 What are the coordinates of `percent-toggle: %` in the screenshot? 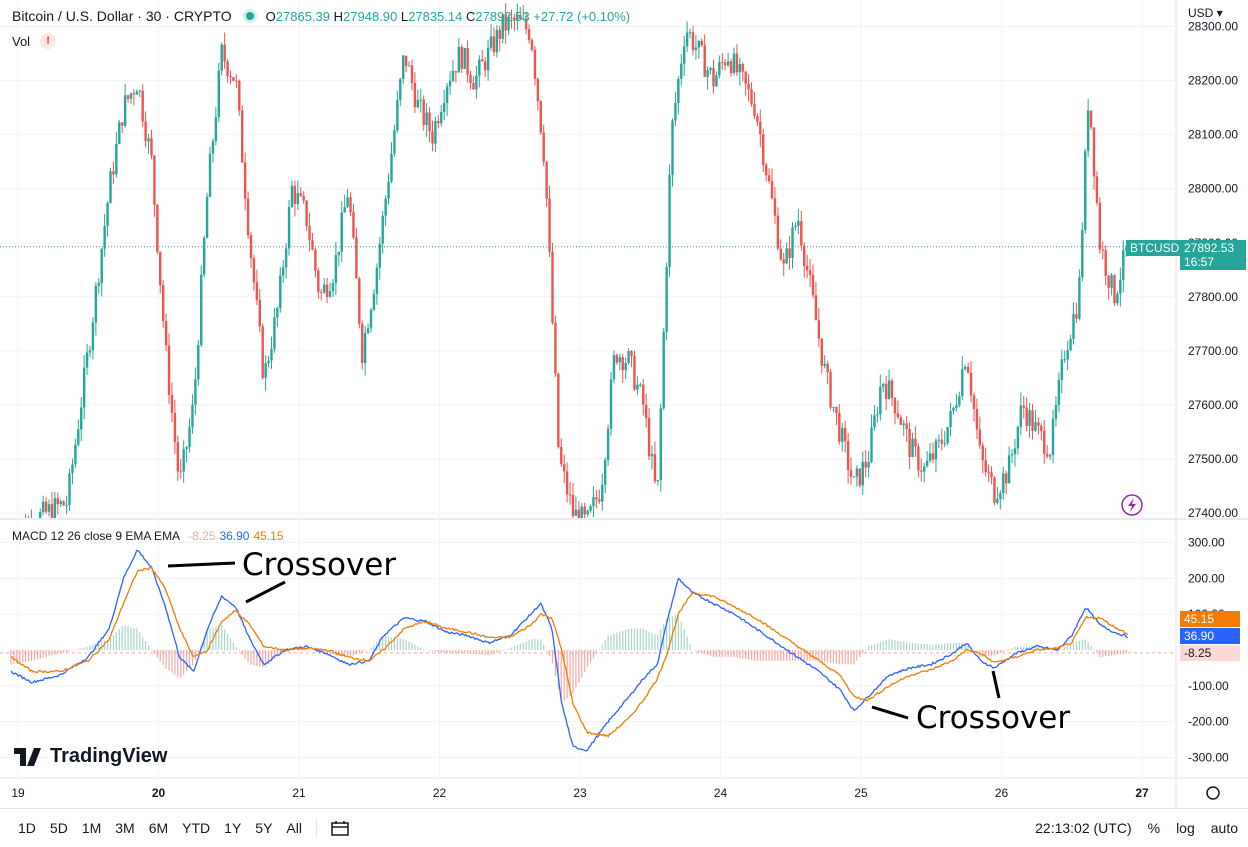 It's located at (1154, 828).